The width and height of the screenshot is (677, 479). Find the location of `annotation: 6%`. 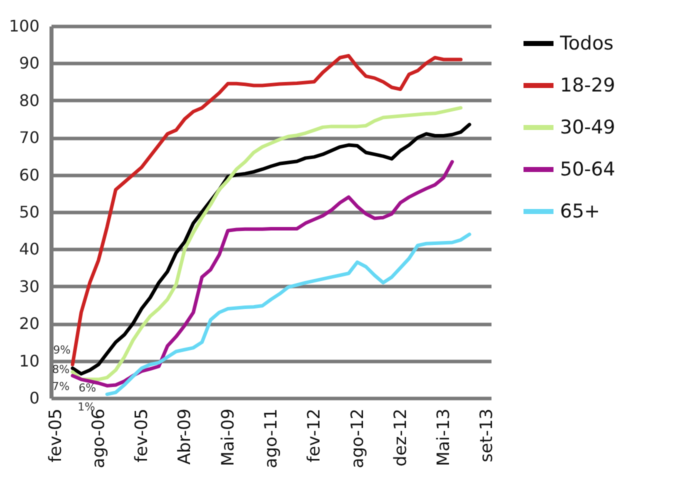

annotation: 6% is located at coordinates (87, 388).